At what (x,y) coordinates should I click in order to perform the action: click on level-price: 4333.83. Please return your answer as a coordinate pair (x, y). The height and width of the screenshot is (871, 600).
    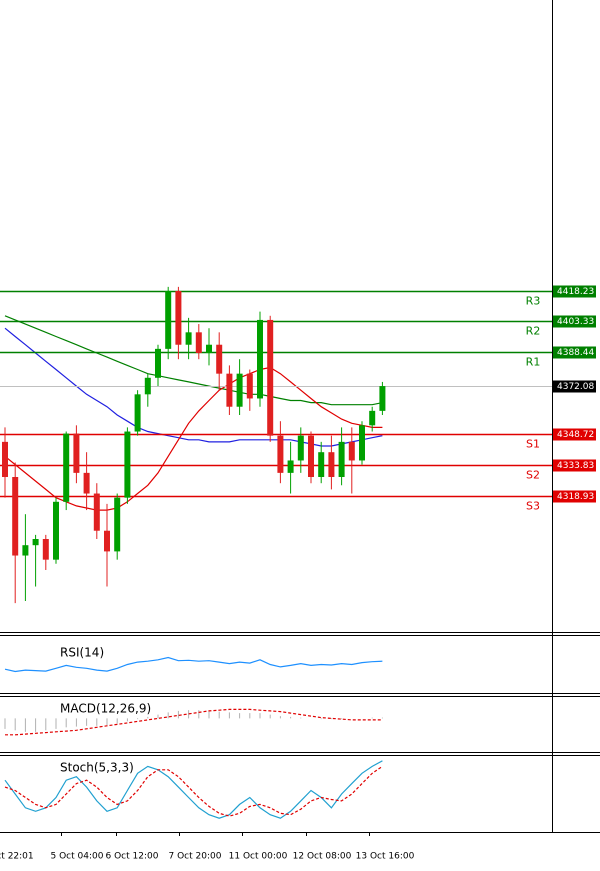
    Looking at the image, I should click on (575, 466).